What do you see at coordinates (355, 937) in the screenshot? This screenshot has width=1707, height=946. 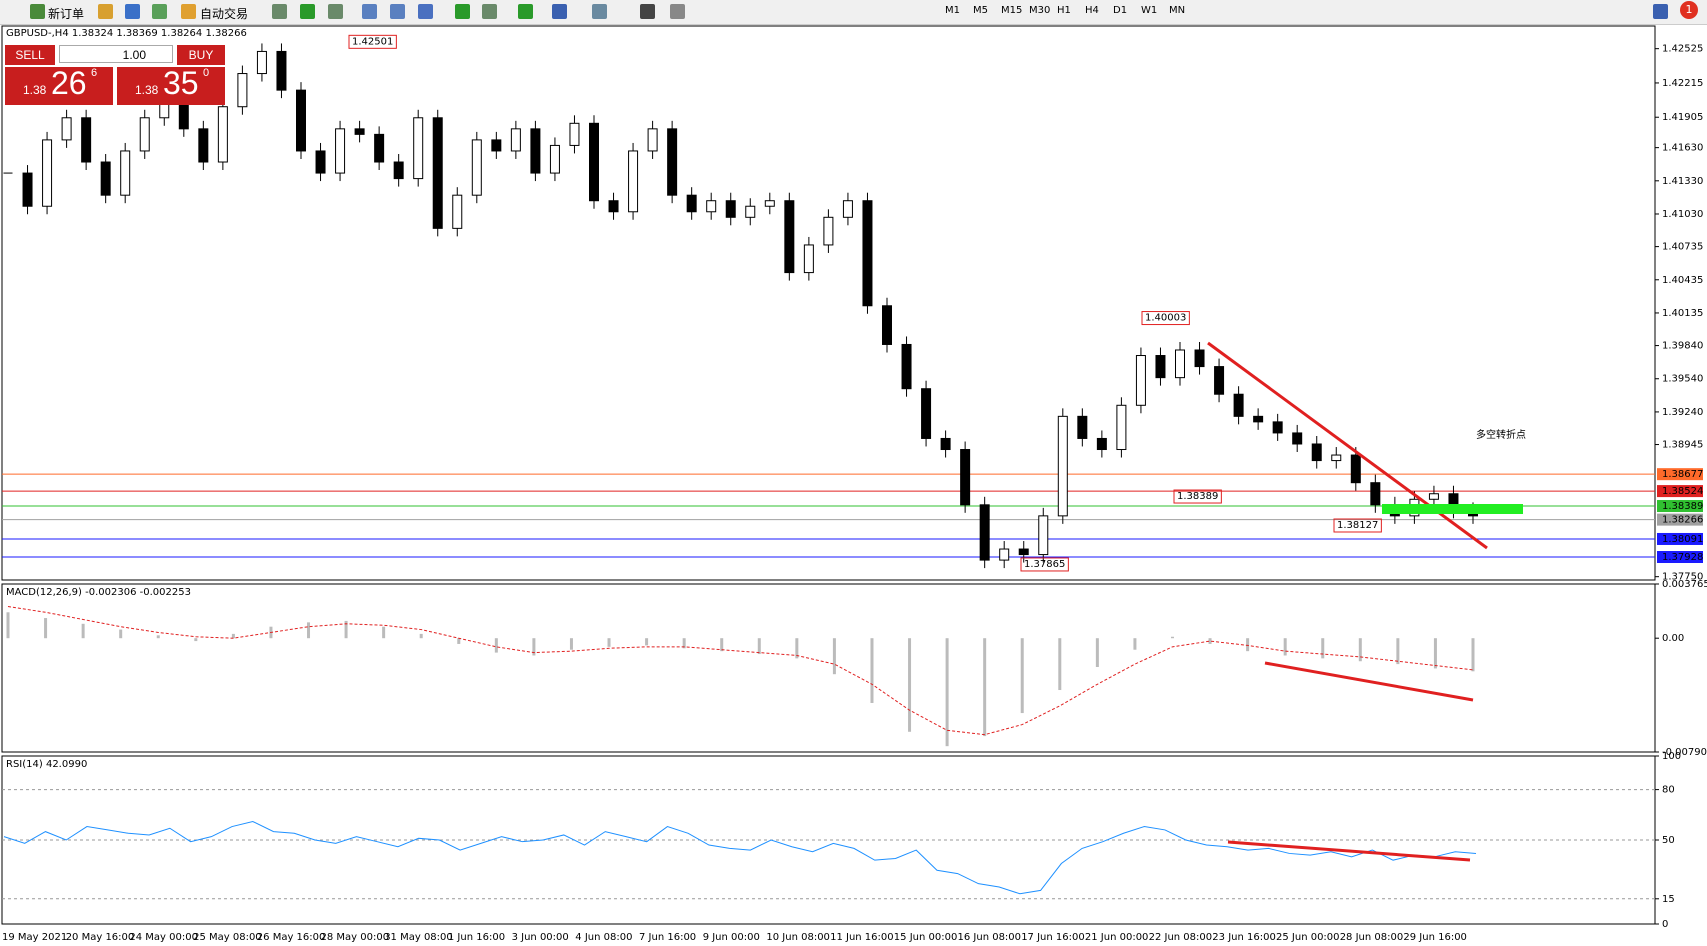 I see `x-tick-label: 28 May 00:00` at bounding box center [355, 937].